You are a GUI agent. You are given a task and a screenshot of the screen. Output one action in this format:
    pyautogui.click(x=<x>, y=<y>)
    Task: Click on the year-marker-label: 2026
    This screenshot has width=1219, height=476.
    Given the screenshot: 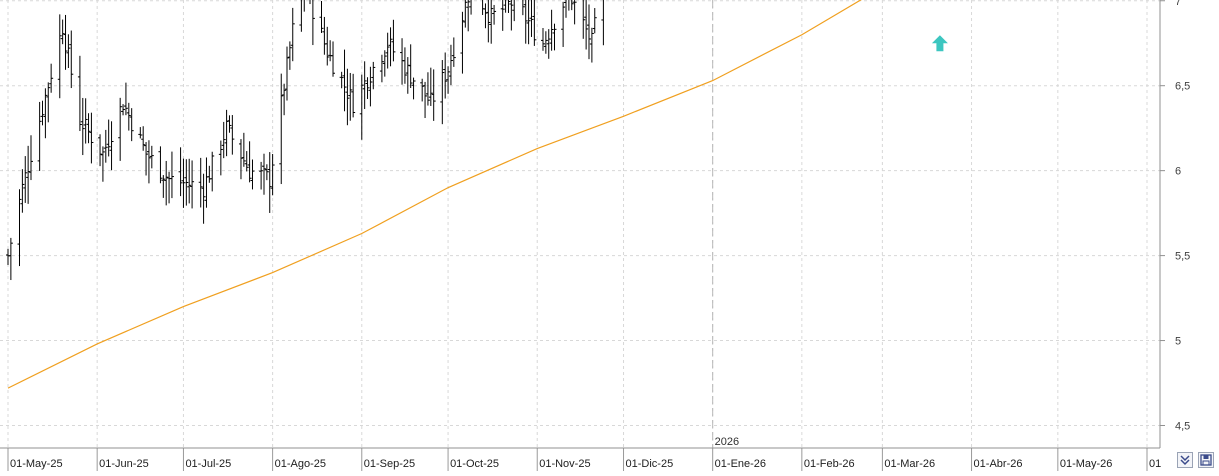 What is the action you would take?
    pyautogui.click(x=727, y=442)
    